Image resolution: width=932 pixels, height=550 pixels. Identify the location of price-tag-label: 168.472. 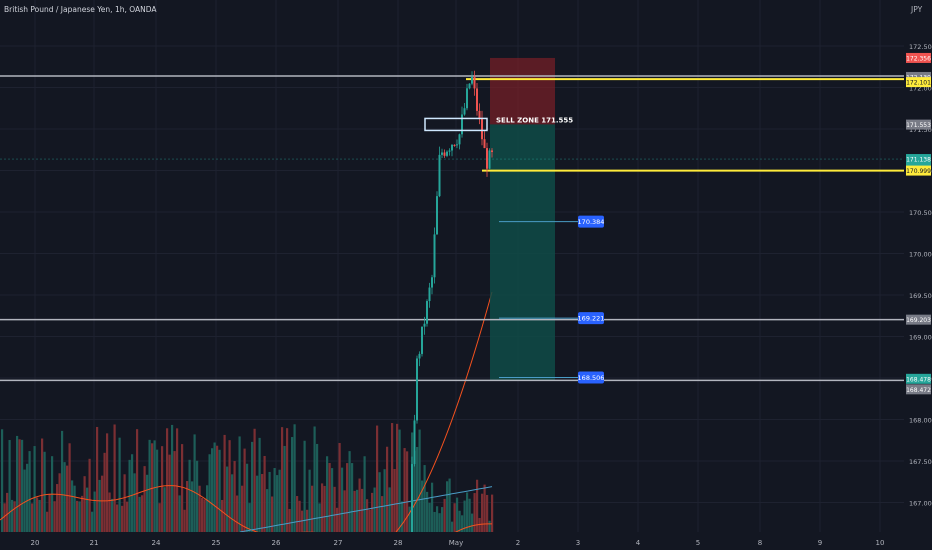
(918, 390).